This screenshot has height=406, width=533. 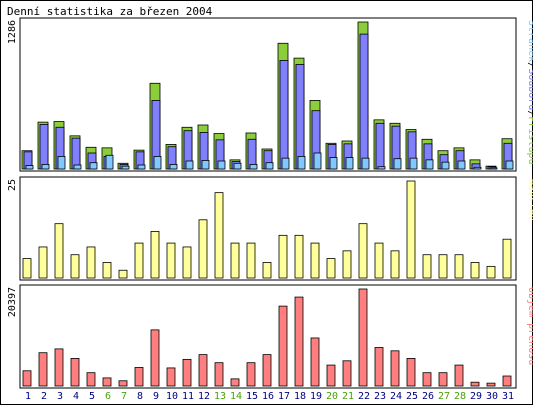 What do you see at coordinates (252, 396) in the screenshot?
I see `x-tick-label: 15` at bounding box center [252, 396].